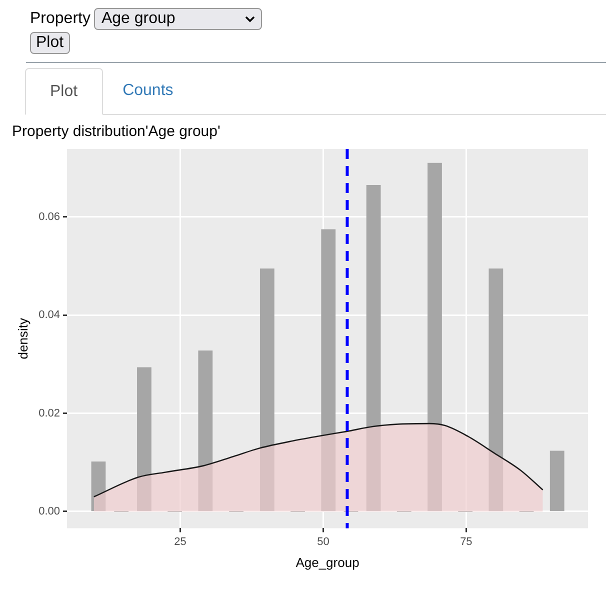 This screenshot has height=599, width=614. I want to click on chart-title: Property distribution'Age group', so click(116, 131).